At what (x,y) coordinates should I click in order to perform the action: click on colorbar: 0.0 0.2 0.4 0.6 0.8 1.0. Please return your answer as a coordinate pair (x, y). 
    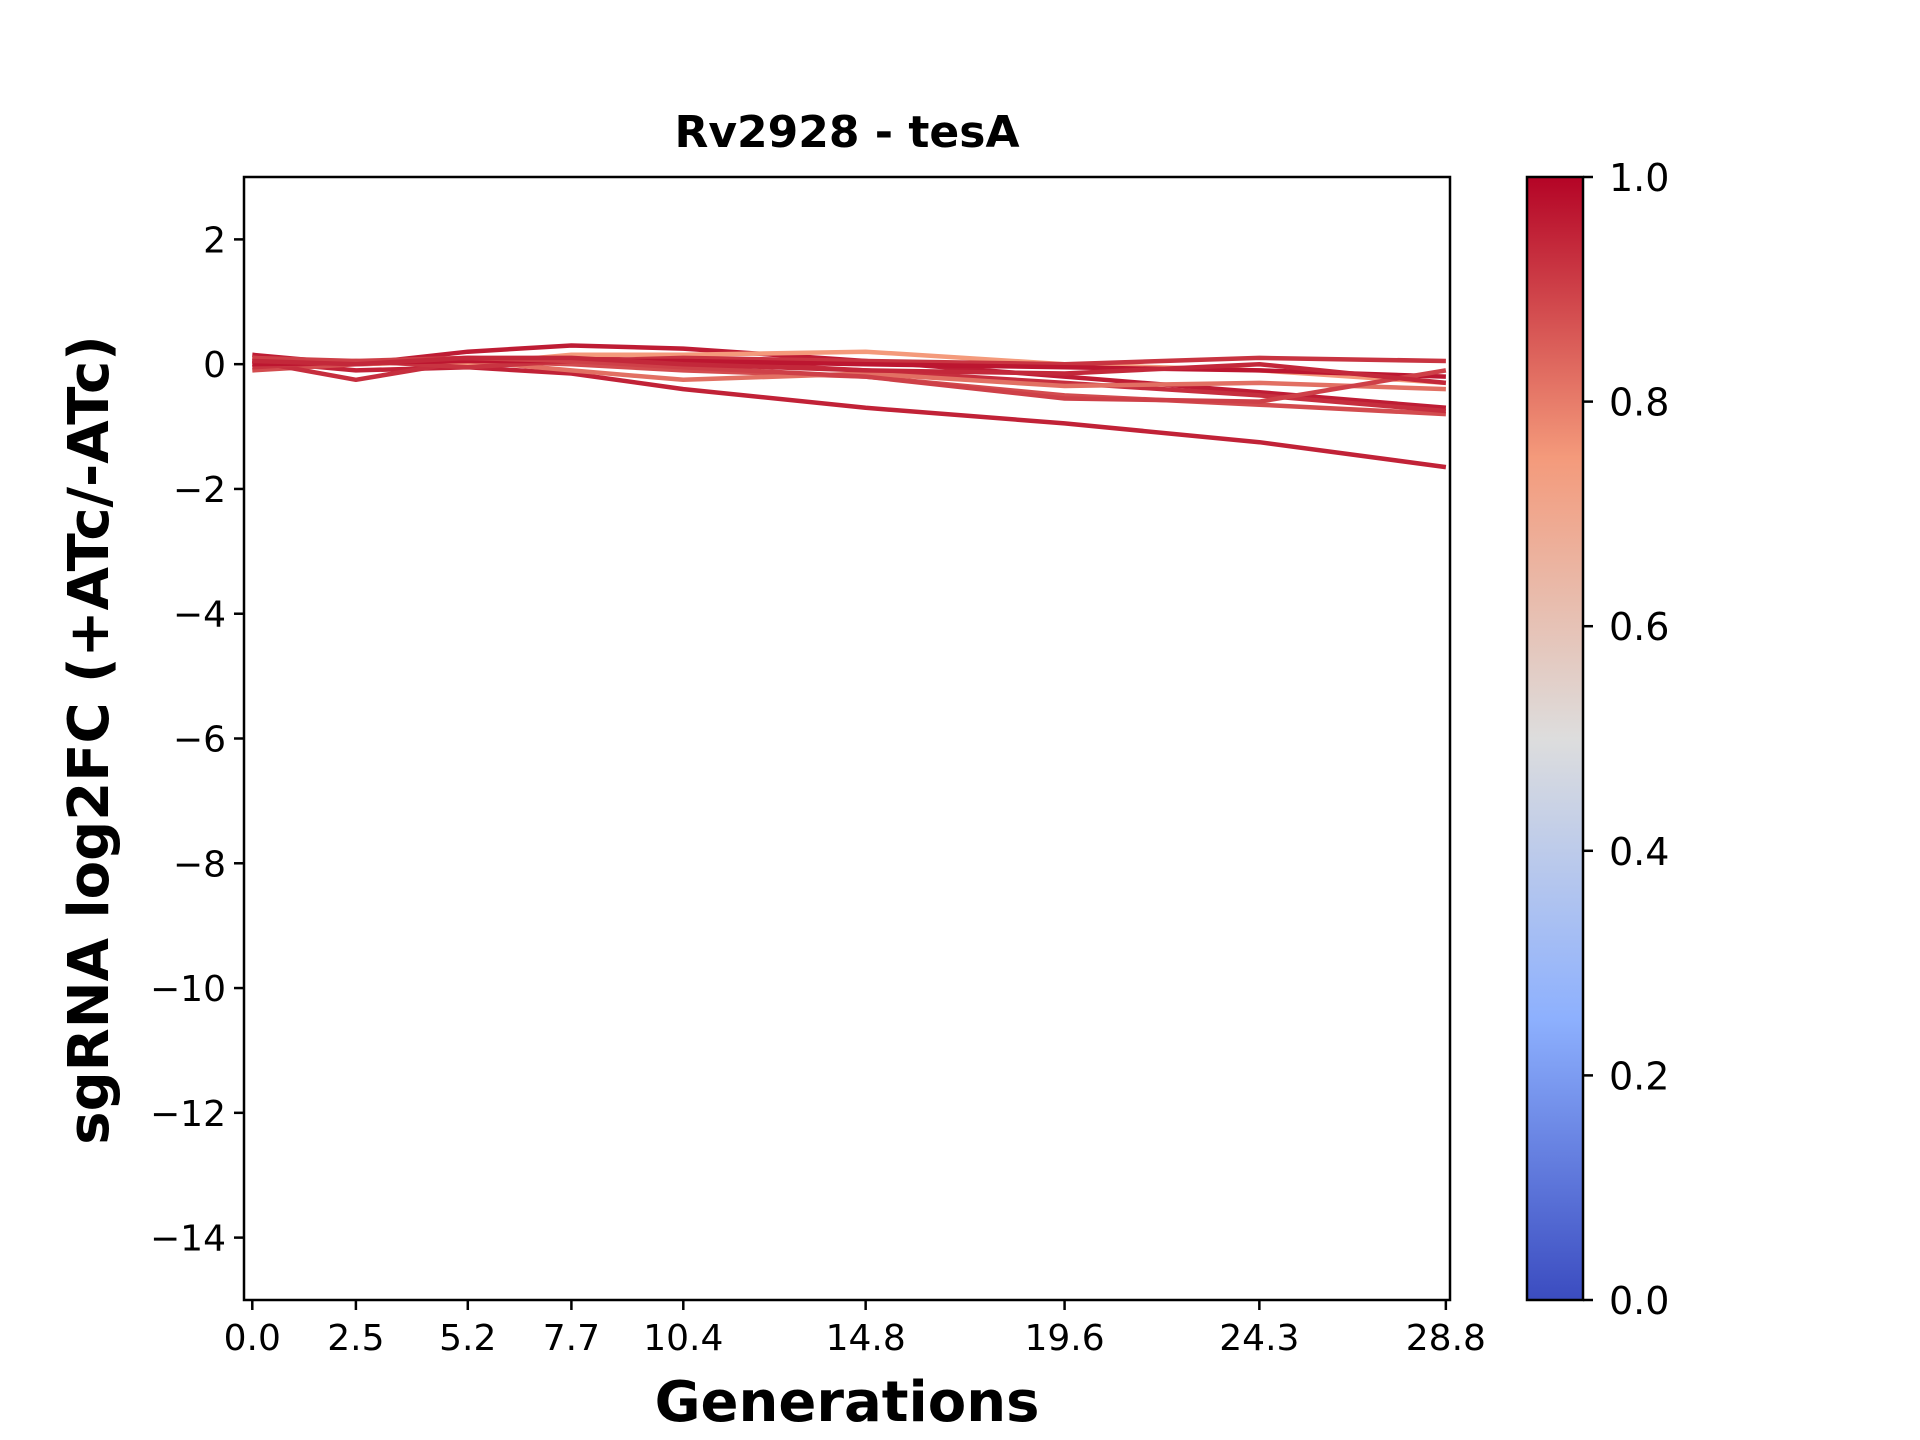
    Looking at the image, I should click on (1597, 739).